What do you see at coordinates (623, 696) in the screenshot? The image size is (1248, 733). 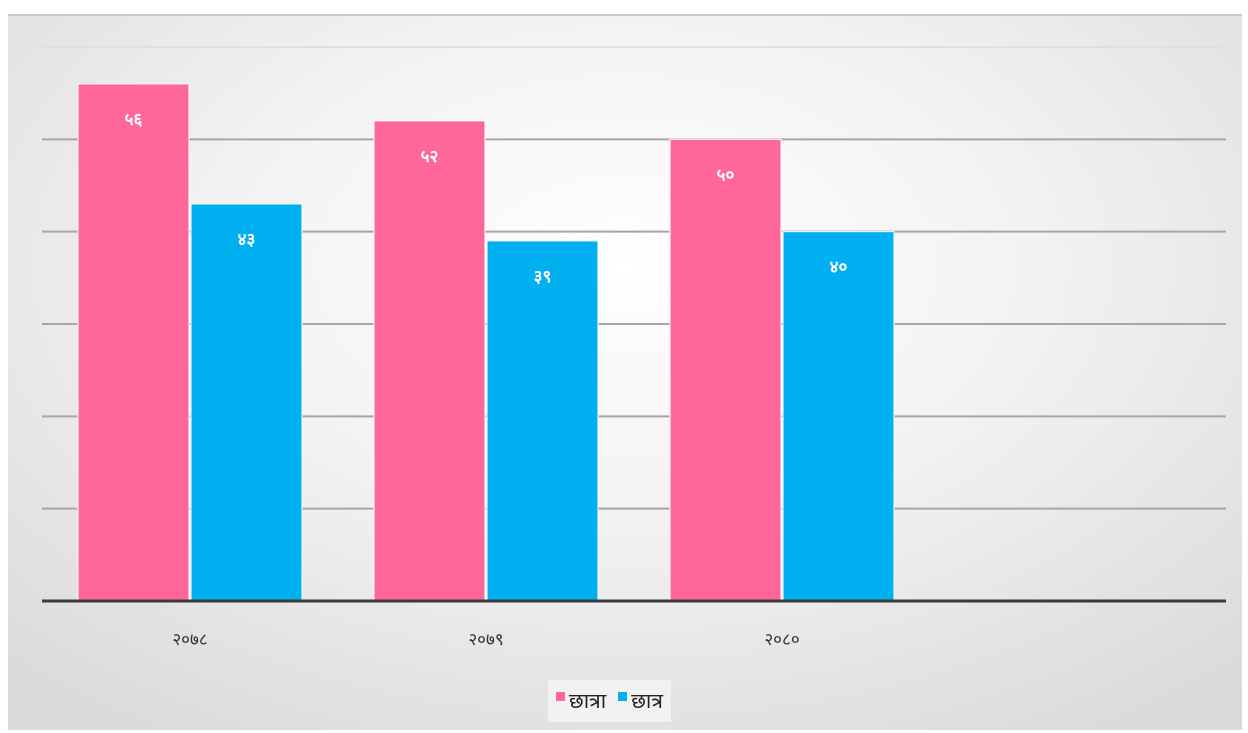 I see `legend-swatch-boys` at bounding box center [623, 696].